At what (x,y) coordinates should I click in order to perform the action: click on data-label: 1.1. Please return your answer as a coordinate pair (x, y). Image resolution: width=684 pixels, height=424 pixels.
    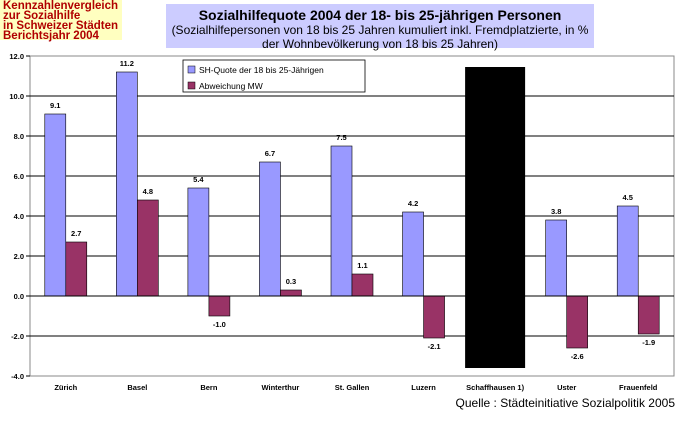
    Looking at the image, I should click on (362, 265).